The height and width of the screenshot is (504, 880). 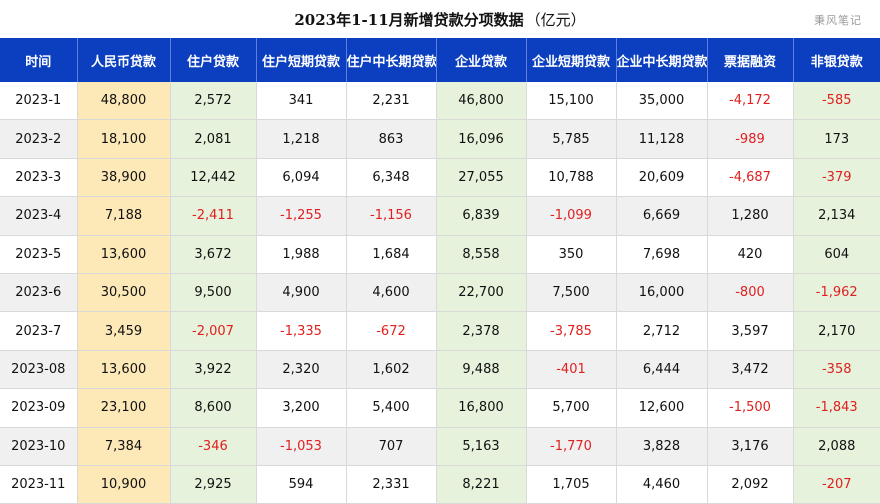 I want to click on table-cell: 3,597, so click(x=750, y=331).